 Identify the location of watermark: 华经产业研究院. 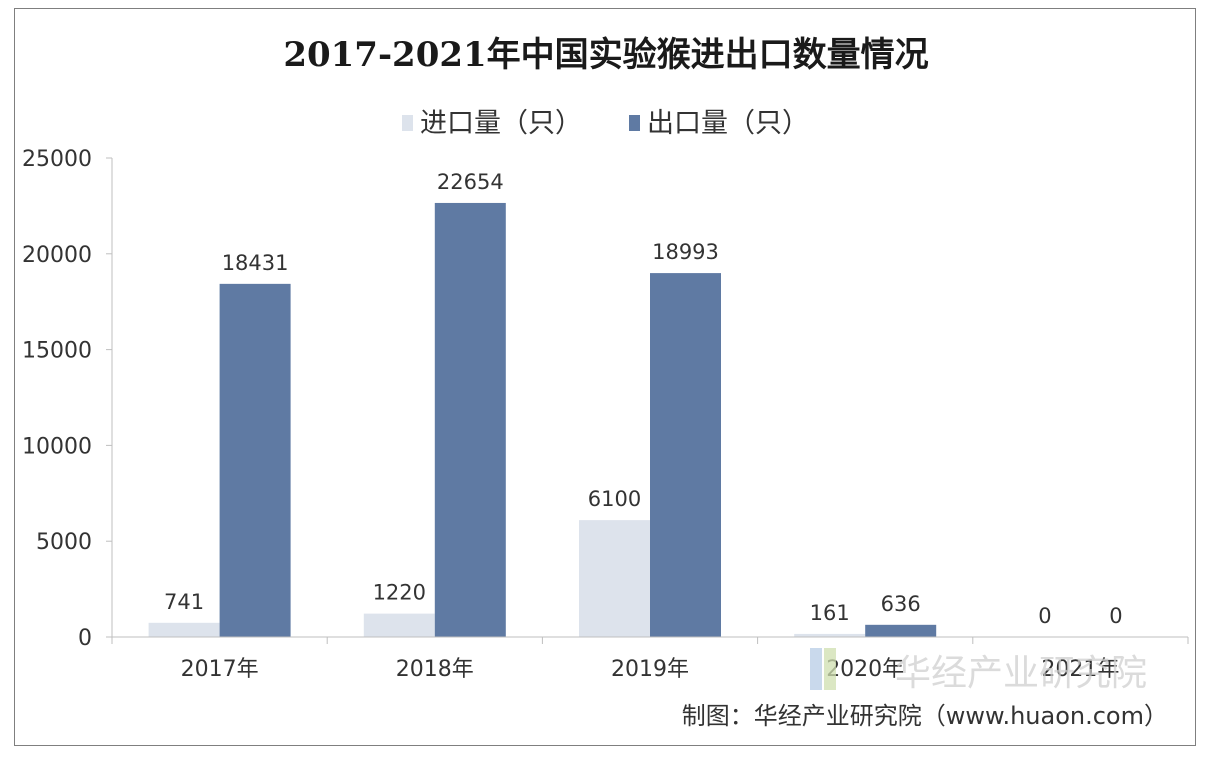
(978, 671).